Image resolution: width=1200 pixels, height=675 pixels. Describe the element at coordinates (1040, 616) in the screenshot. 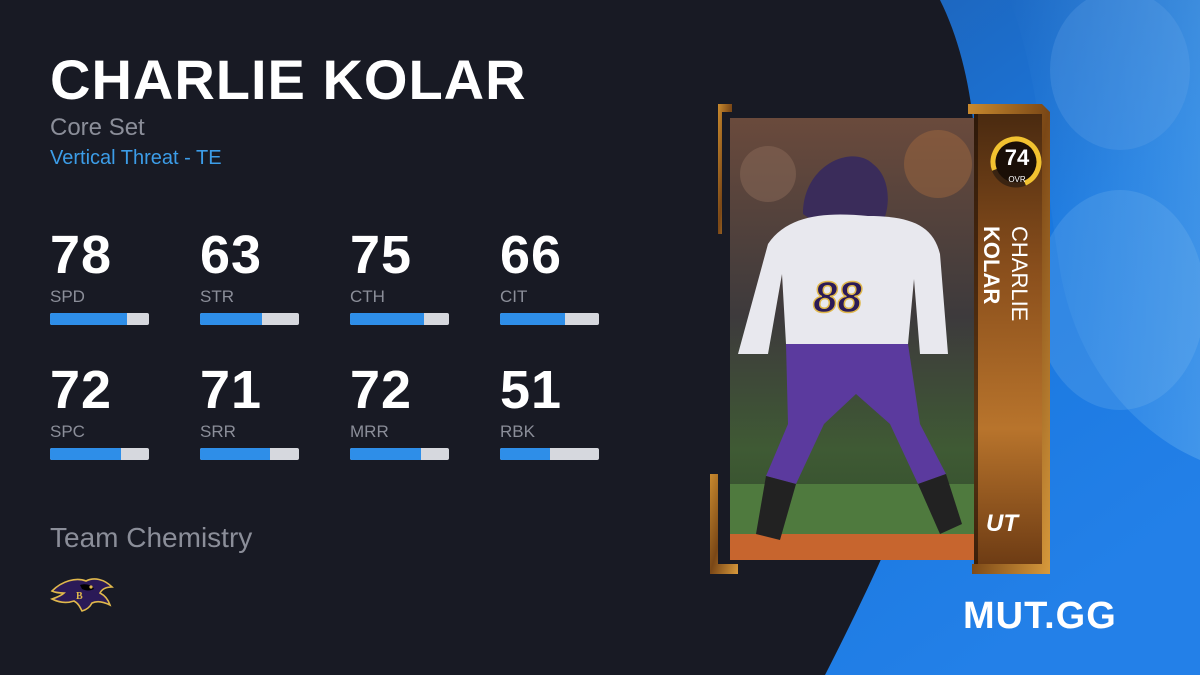

I see `site-logo: MUT.GG` at that location.